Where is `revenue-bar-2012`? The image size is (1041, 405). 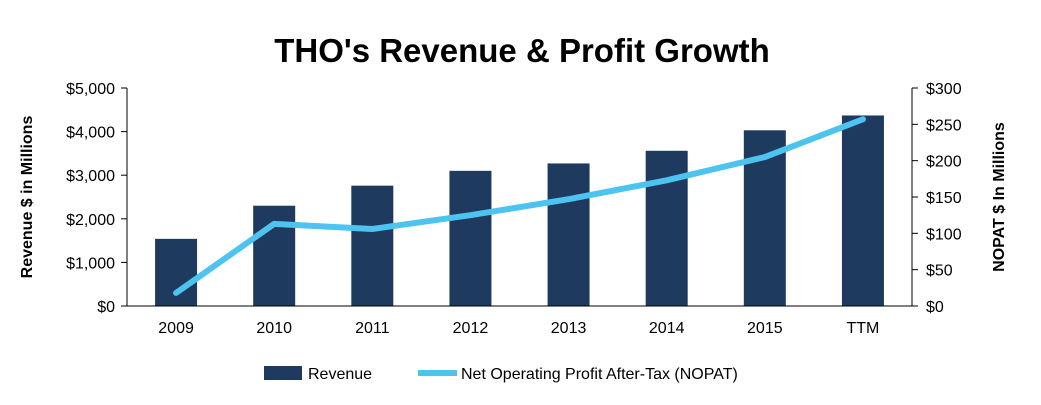 revenue-bar-2012 is located at coordinates (470, 238).